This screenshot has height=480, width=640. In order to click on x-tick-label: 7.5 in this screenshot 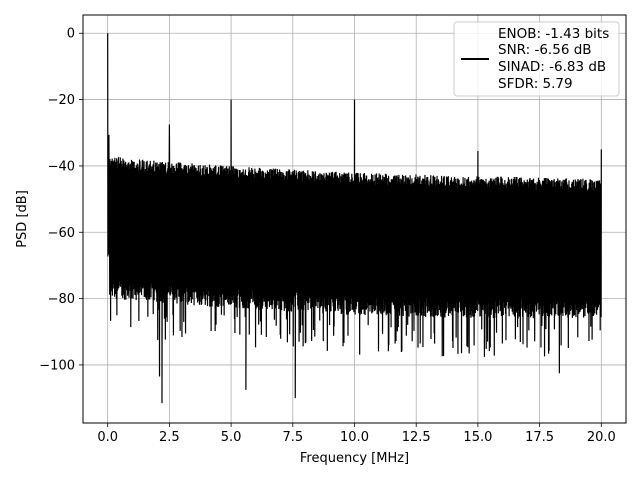, I will do `click(292, 437)`.